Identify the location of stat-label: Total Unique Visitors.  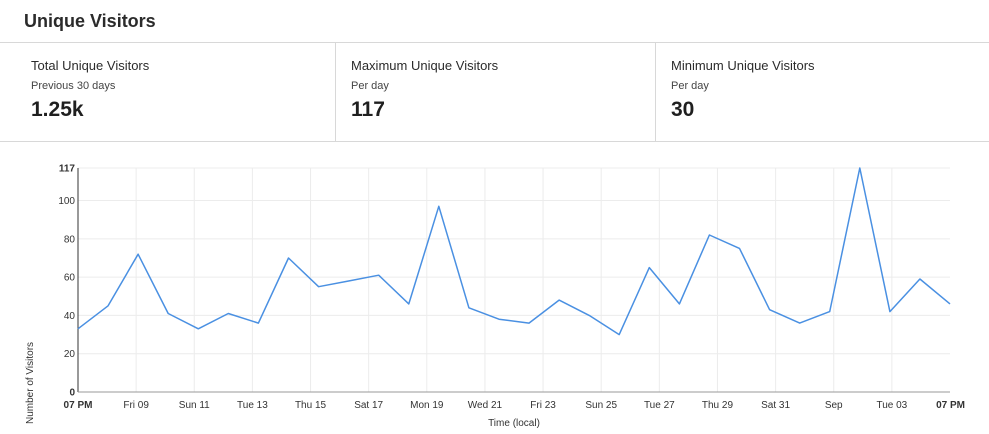
(90, 65).